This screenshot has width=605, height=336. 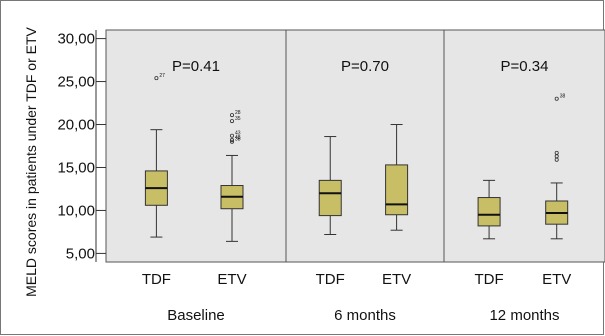 I want to click on p-value-label: P=0.70, so click(x=365, y=66).